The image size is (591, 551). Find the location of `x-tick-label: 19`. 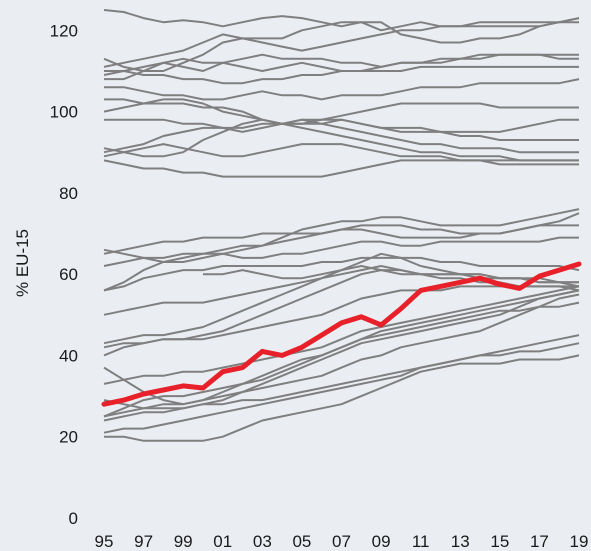

x-tick-label: 19 is located at coordinates (579, 541).